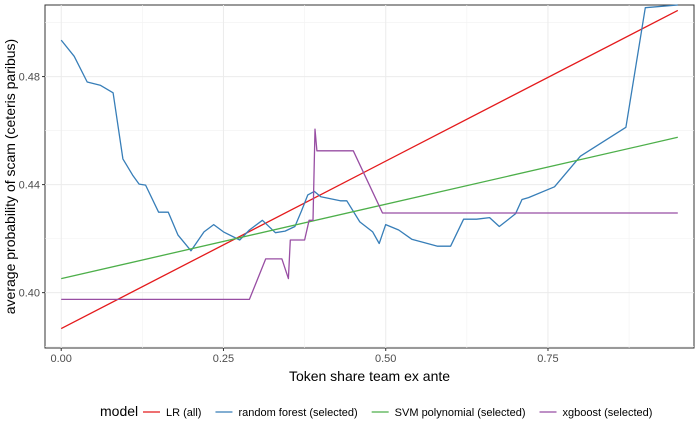 The width and height of the screenshot is (697, 421). What do you see at coordinates (297, 413) in the screenshot?
I see `legend-label: random forest (selected)` at bounding box center [297, 413].